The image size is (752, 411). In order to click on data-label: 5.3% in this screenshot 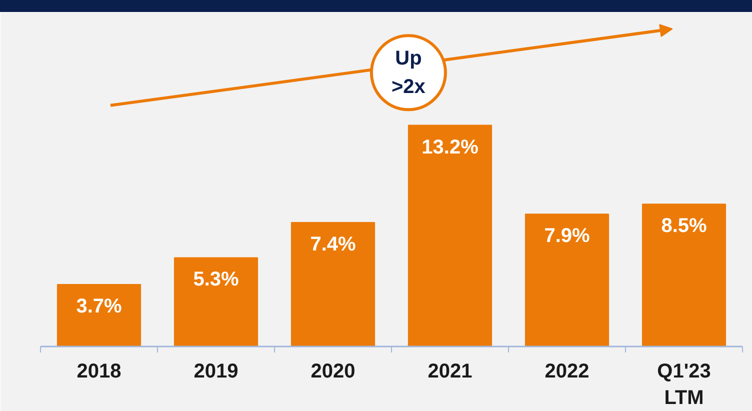, I will do `click(216, 279)`.